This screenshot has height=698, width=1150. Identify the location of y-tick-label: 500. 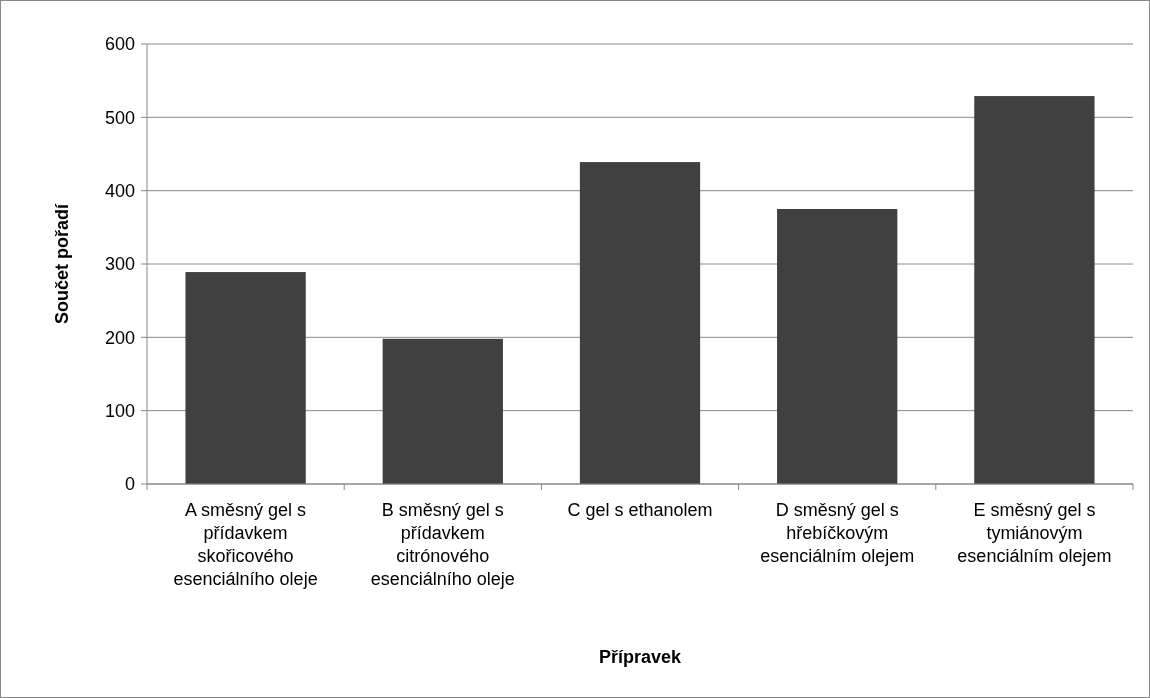
(119, 117).